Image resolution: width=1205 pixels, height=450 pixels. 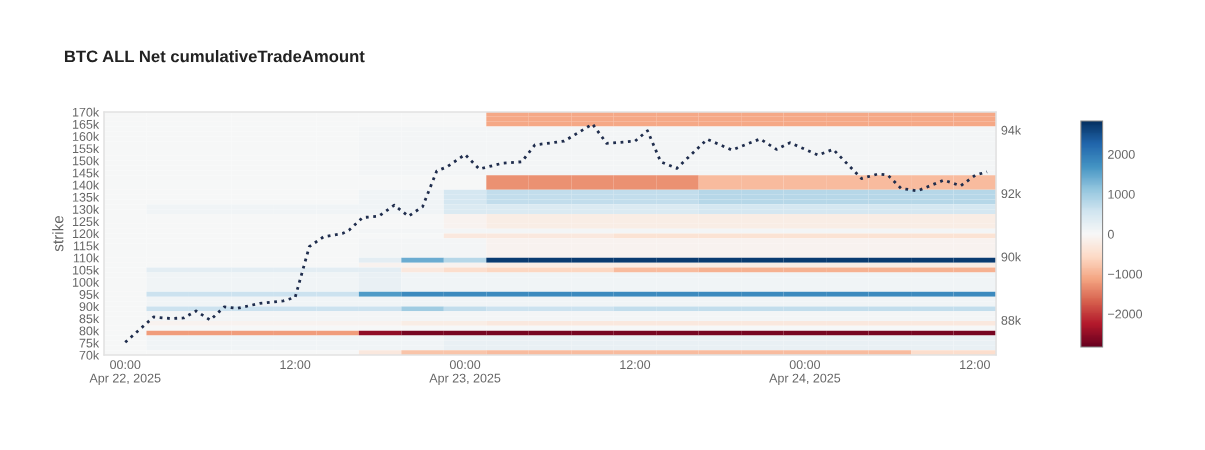 What do you see at coordinates (89, 306) in the screenshot?
I see `y-tick-label: 90k` at bounding box center [89, 306].